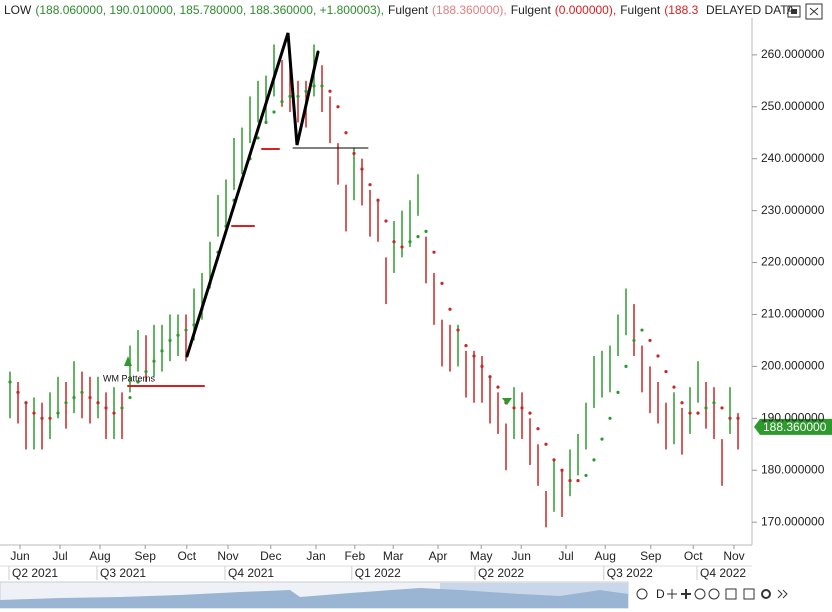  I want to click on quarter-label: Q3 2022, so click(630, 573).